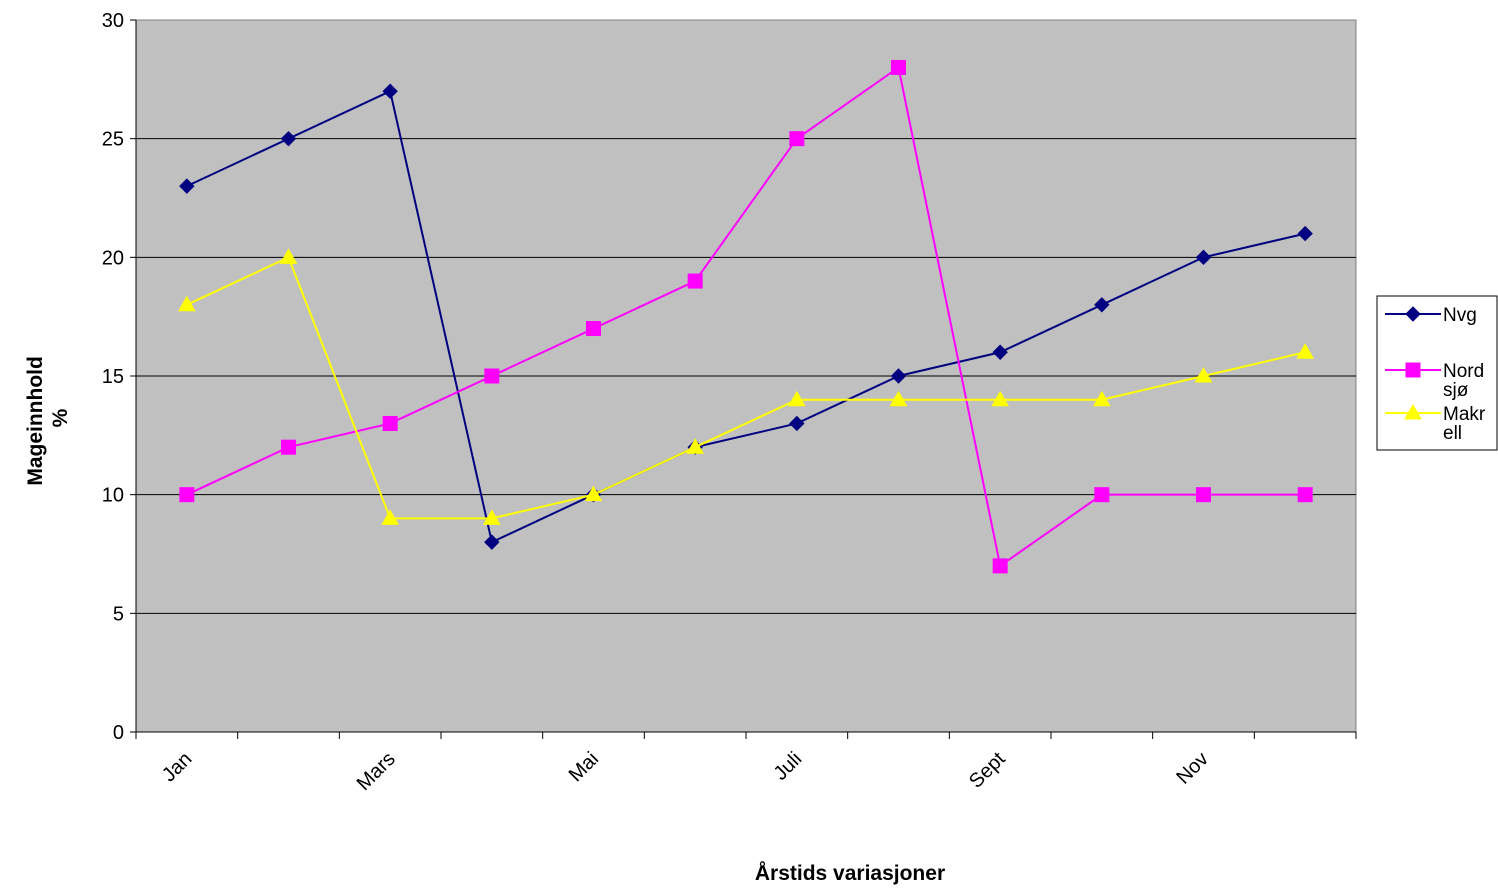  I want to click on legend-label: Nvg, so click(1460, 315).